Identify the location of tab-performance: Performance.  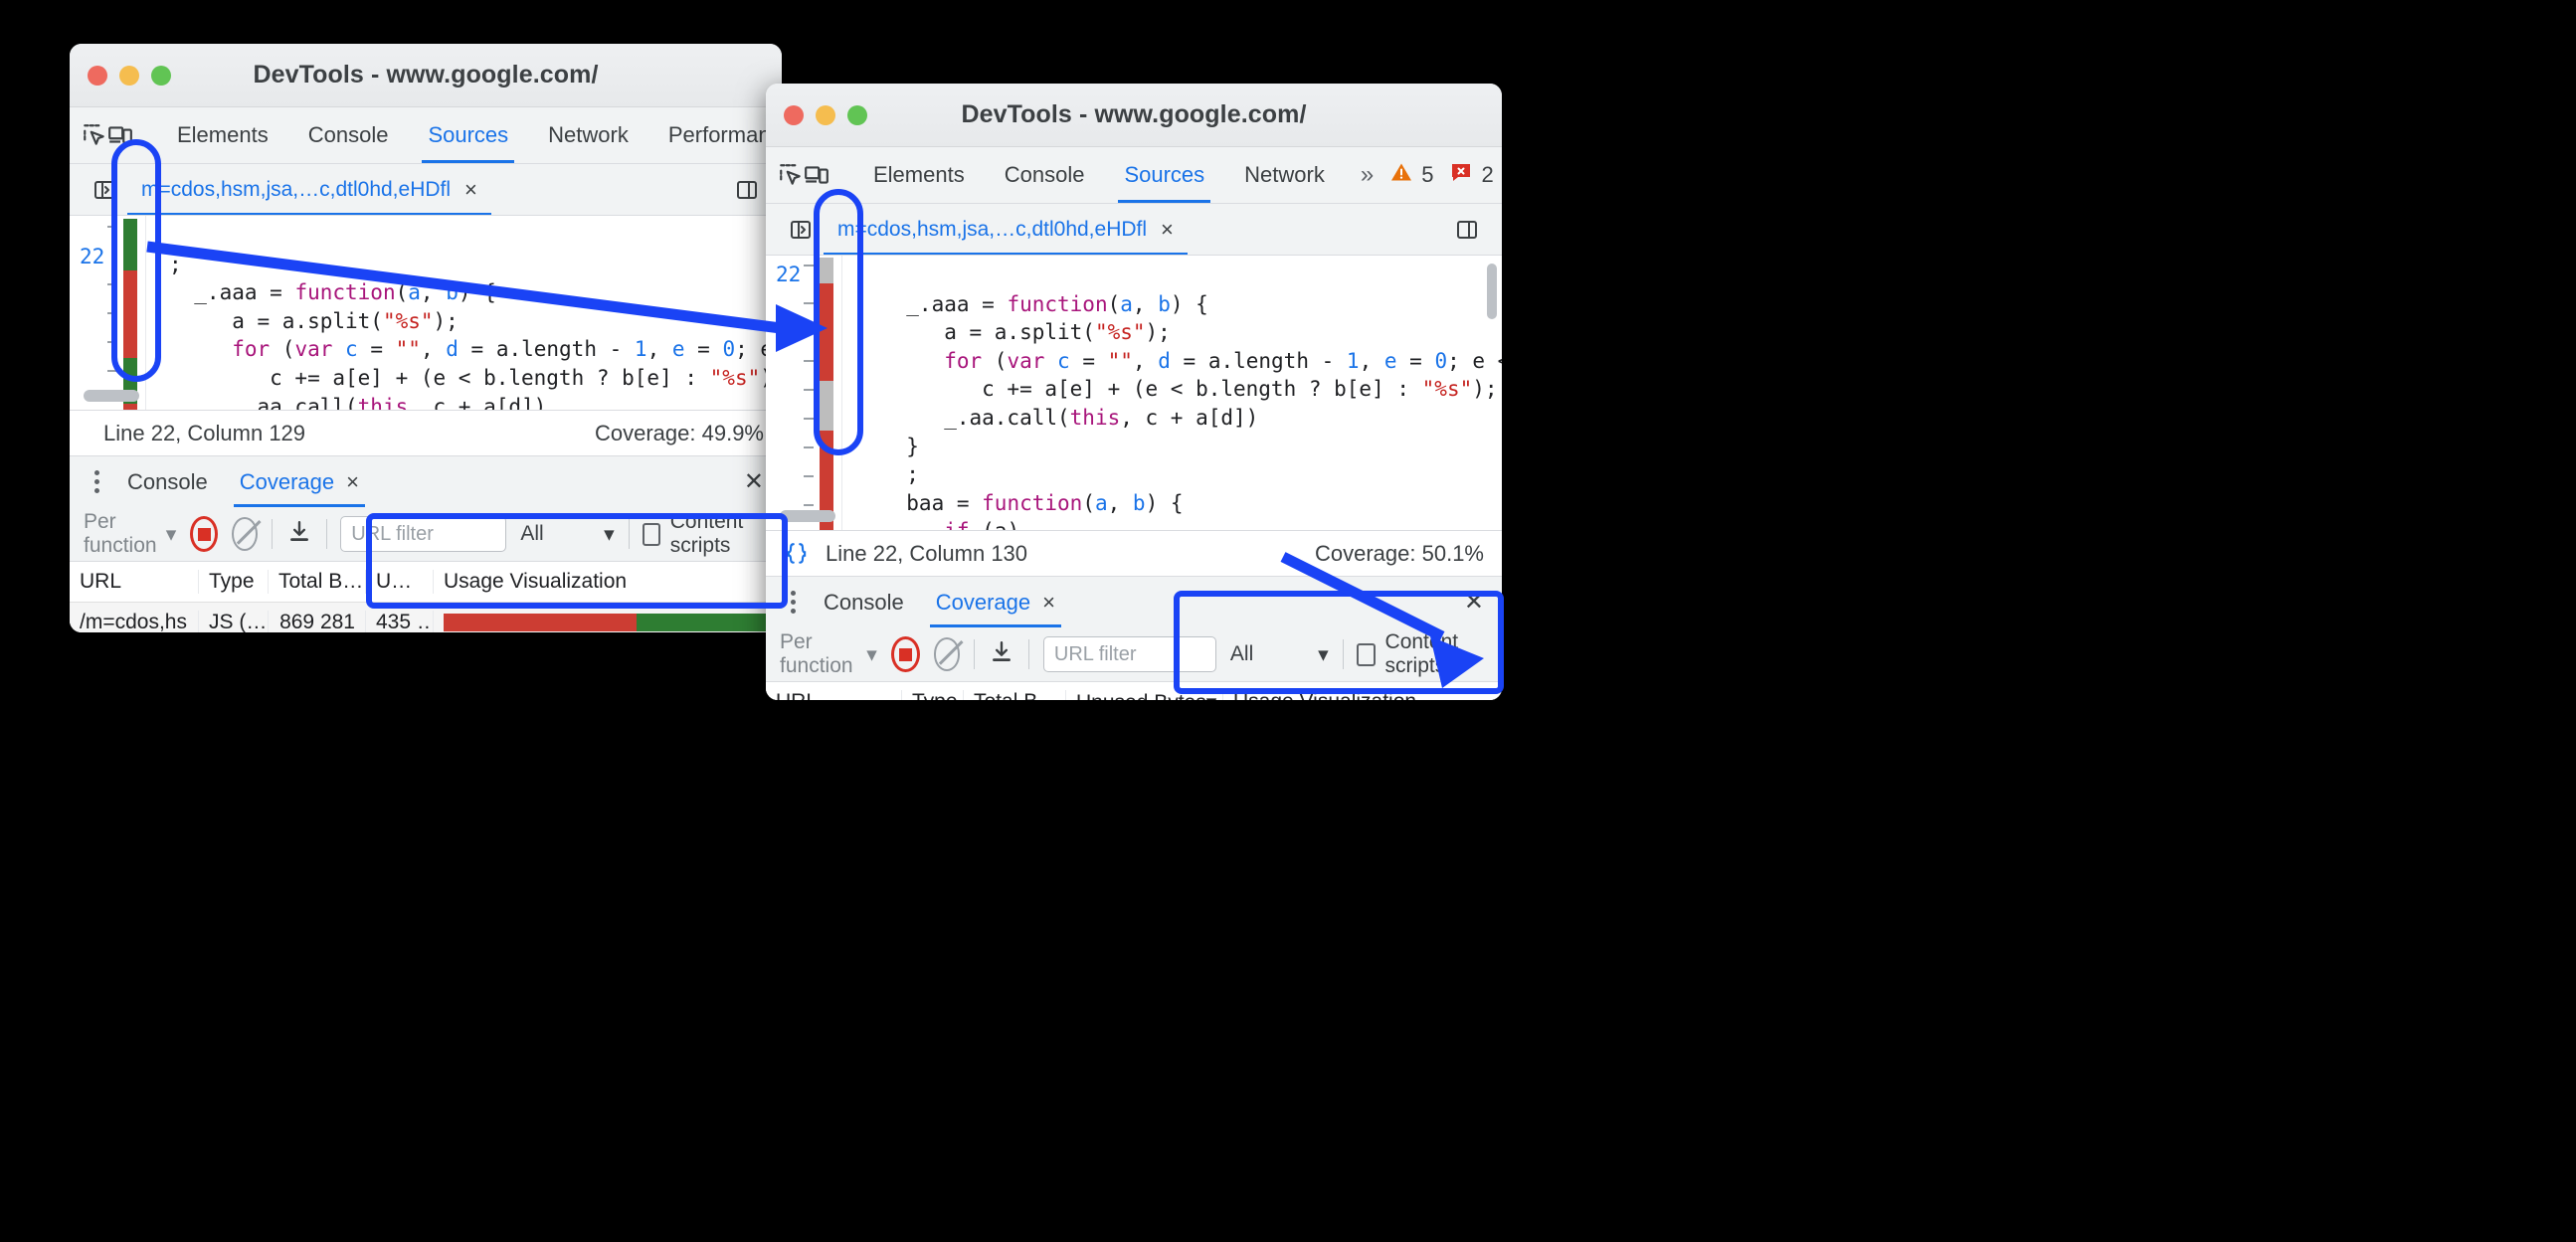
(724, 134).